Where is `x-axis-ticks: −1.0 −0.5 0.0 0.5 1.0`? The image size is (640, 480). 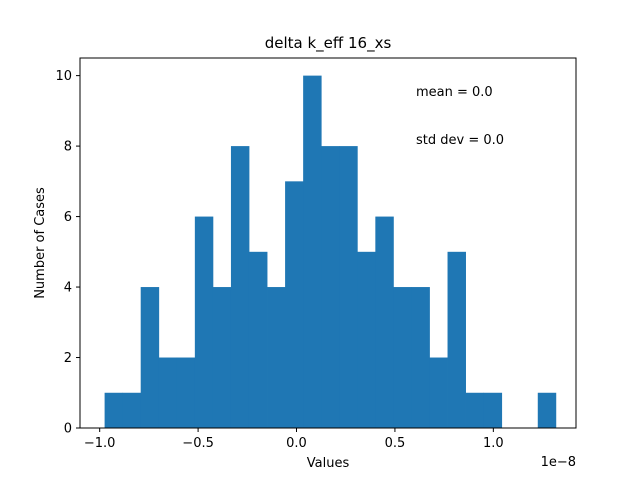 x-axis-ticks: −1.0 −0.5 0.0 0.5 1.0 is located at coordinates (294, 439).